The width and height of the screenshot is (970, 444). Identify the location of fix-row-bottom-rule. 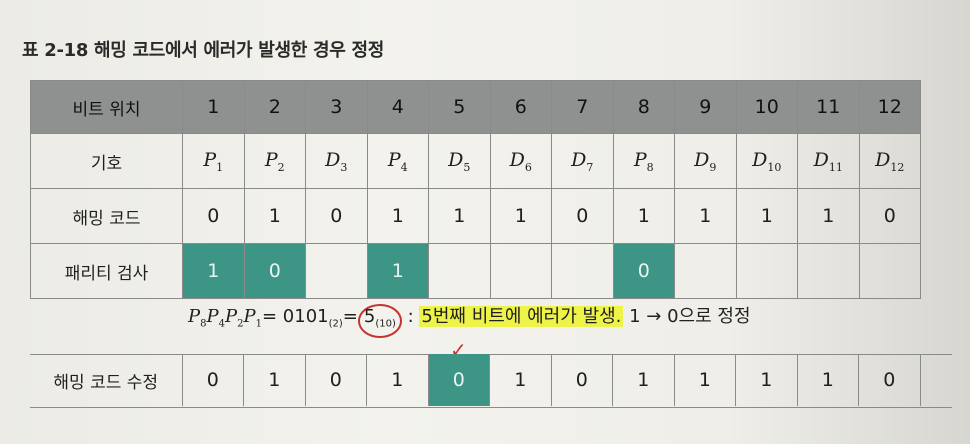
(491, 407).